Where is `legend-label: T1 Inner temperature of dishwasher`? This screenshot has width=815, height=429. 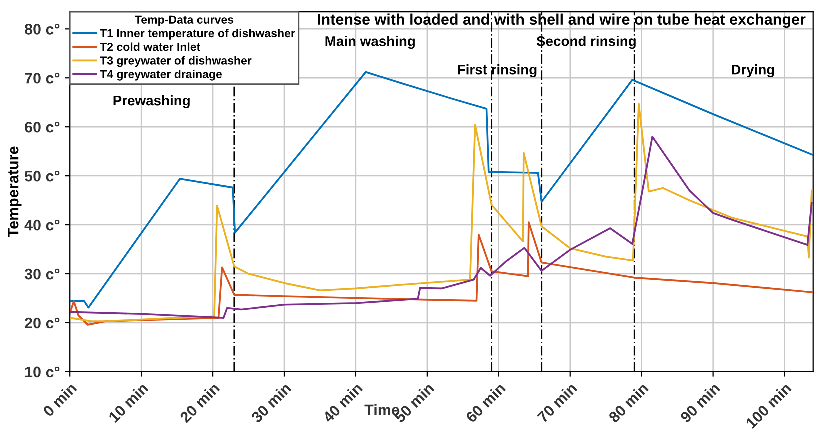
legend-label: T1 Inner temperature of dishwasher is located at coordinates (198, 34).